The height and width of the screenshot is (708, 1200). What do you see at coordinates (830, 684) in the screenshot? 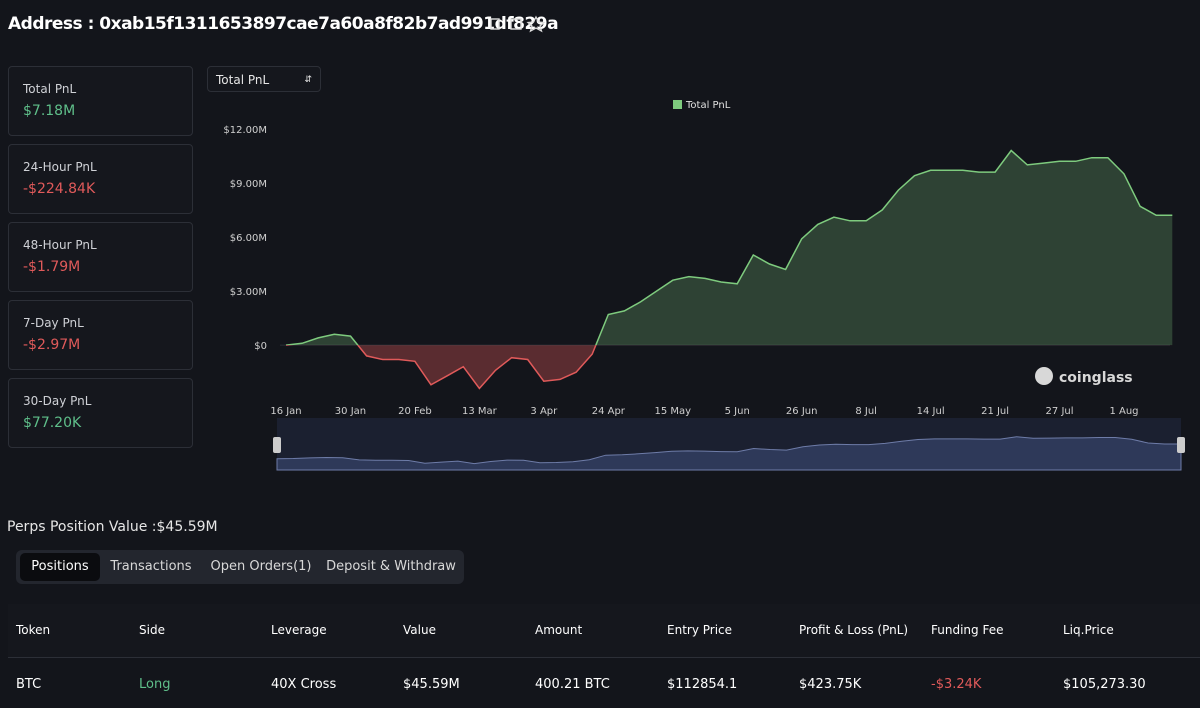
I see `table-cell: $423.75K` at bounding box center [830, 684].